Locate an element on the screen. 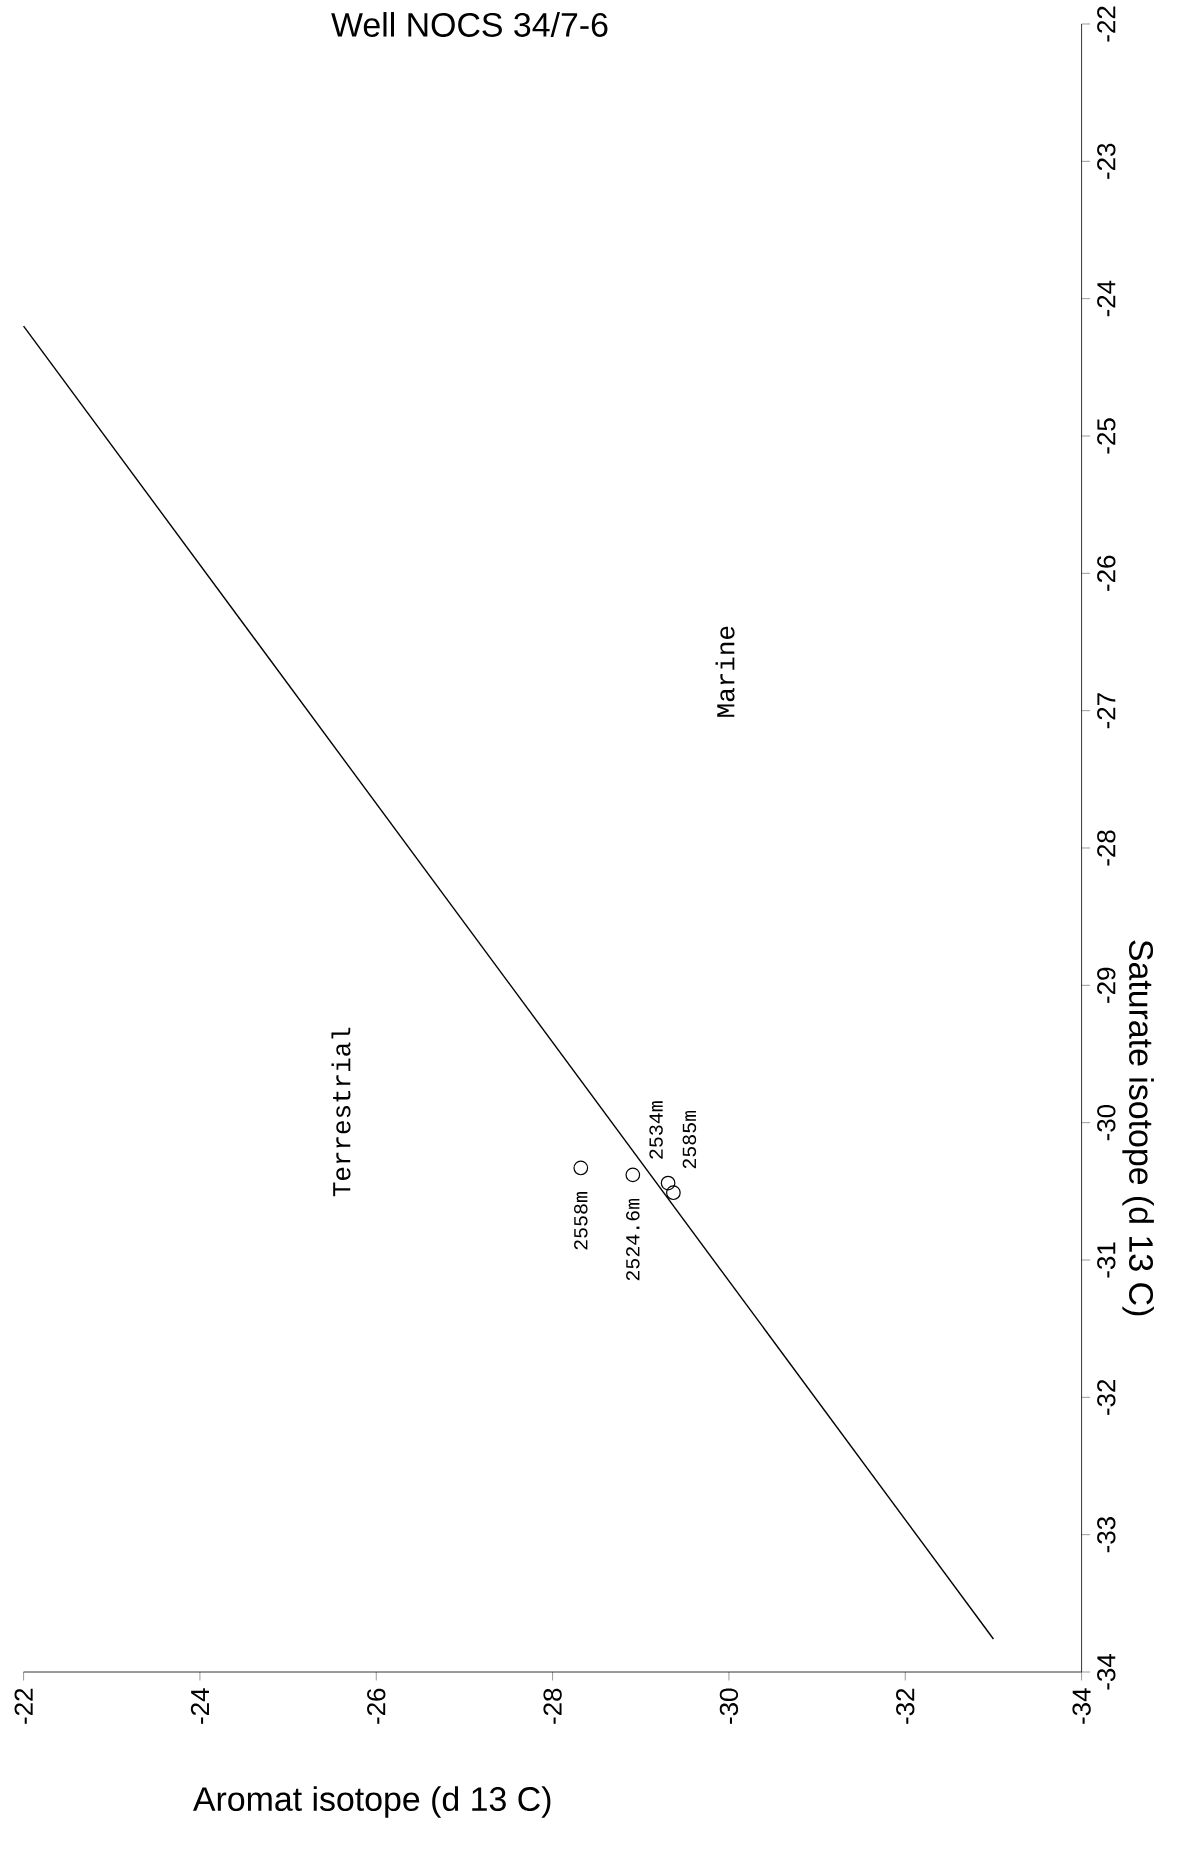 Image resolution: width=1197 pixels, height=1849 pixels. y-tick-label: -34 is located at coordinates (1106, 1672).